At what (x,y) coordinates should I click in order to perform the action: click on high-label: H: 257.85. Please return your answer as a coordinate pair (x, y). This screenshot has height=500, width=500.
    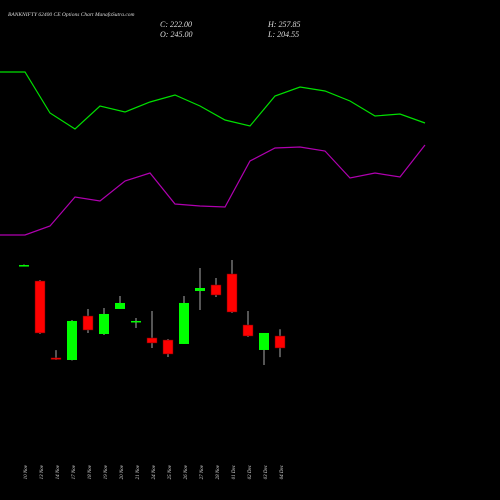
    Looking at the image, I should click on (283, 24).